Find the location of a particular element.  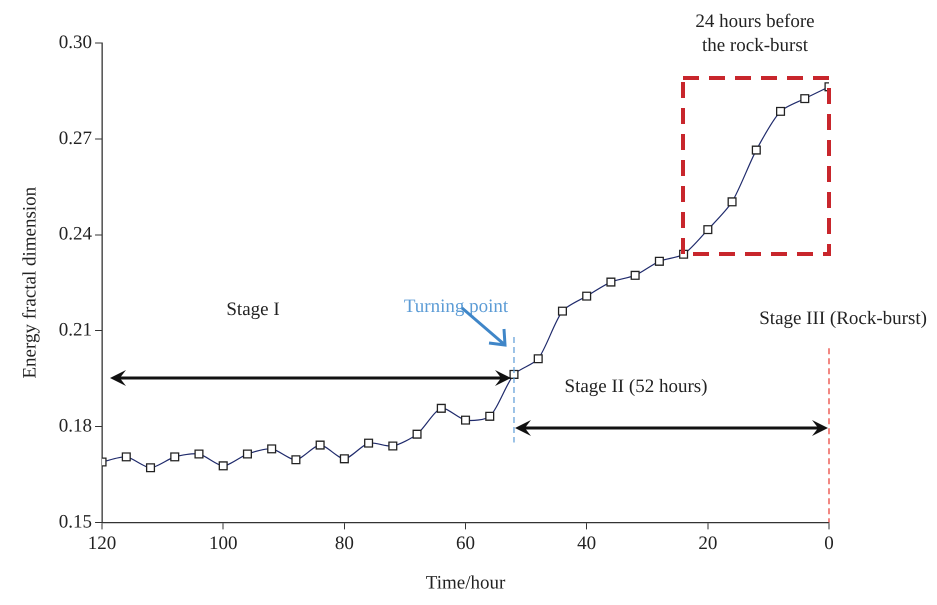

y-tick-label: 0.21 is located at coordinates (75, 330).